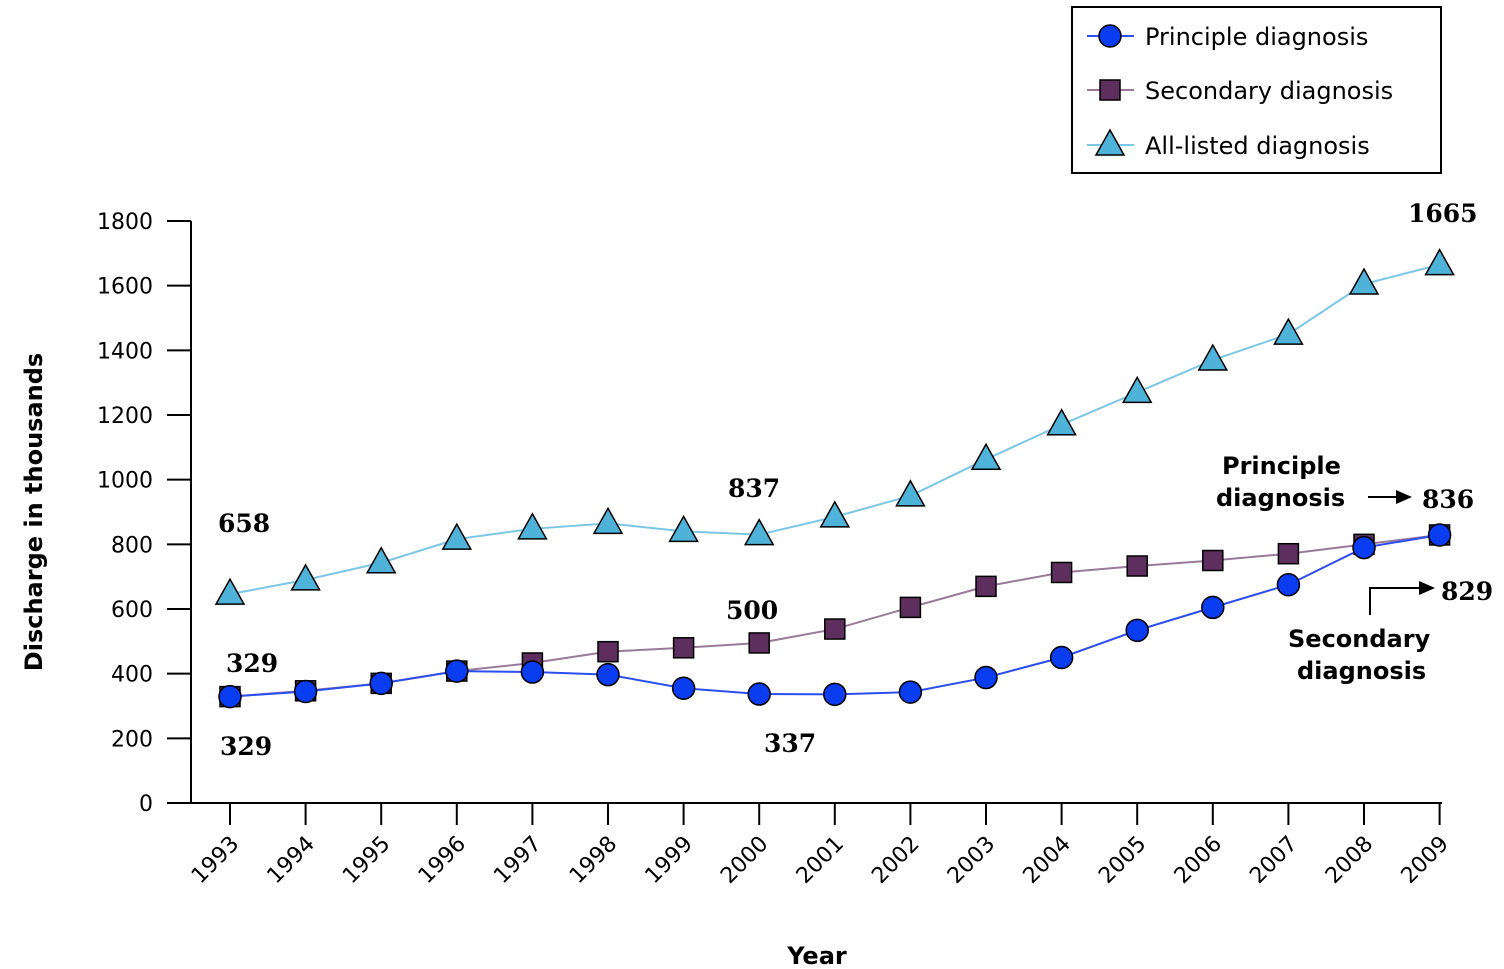 The height and width of the screenshot is (969, 1504). What do you see at coordinates (752, 610) in the screenshot?
I see `annotation-500: 500` at bounding box center [752, 610].